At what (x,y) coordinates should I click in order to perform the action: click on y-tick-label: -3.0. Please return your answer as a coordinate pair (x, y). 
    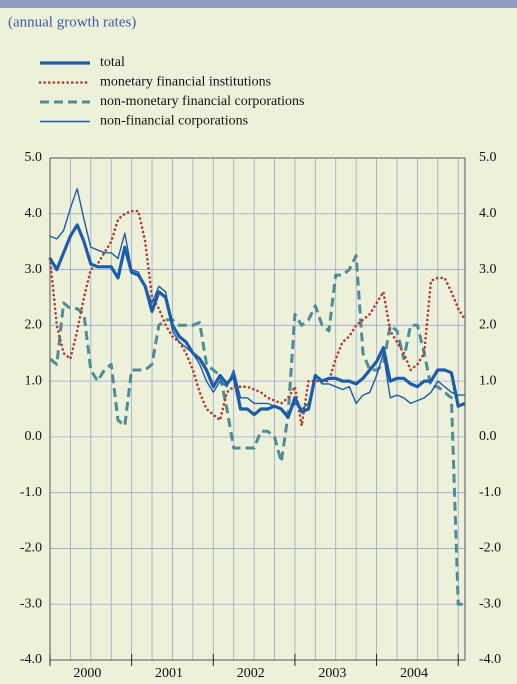
    Looking at the image, I should click on (31, 603).